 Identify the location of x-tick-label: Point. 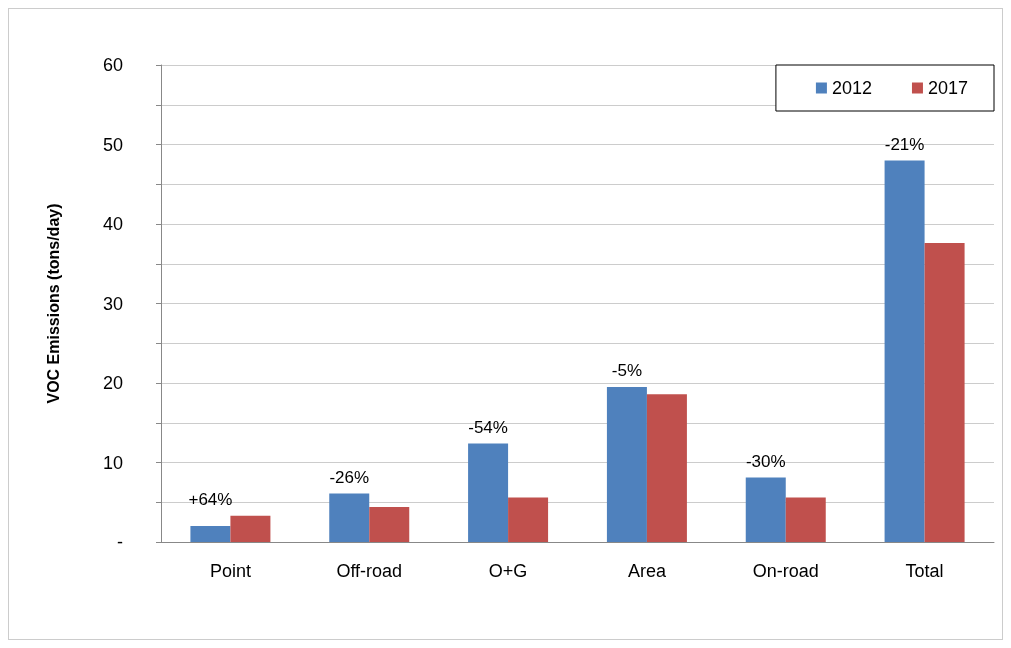
(230, 571).